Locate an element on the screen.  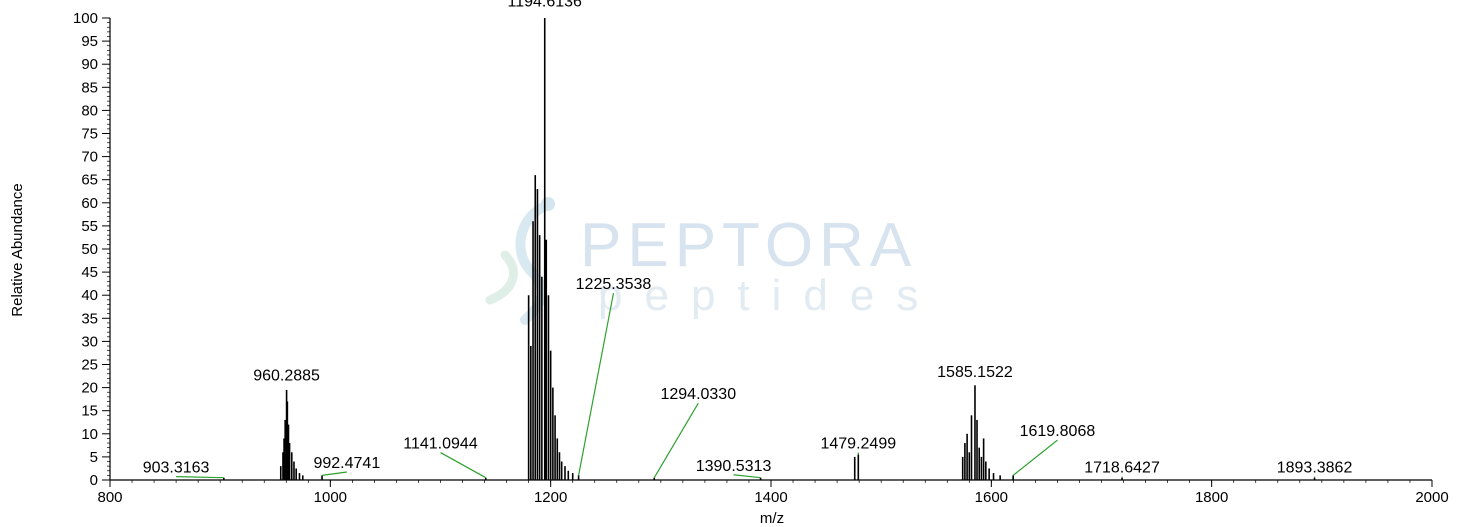
watermark-sub-text: peptides is located at coordinates (769, 295).